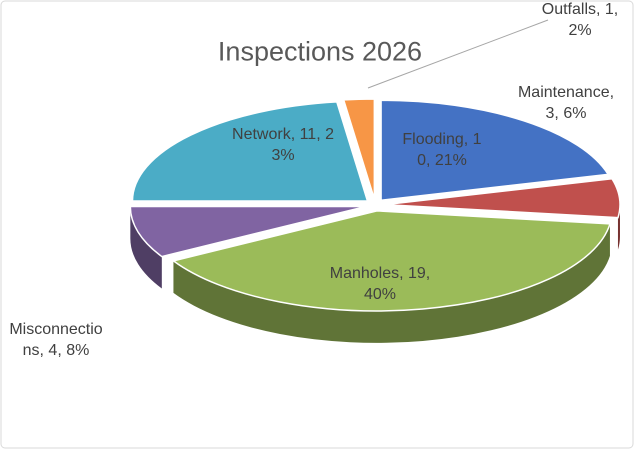  Describe the element at coordinates (380, 284) in the screenshot. I see `data-label: Manholes, 19, 40%` at that location.